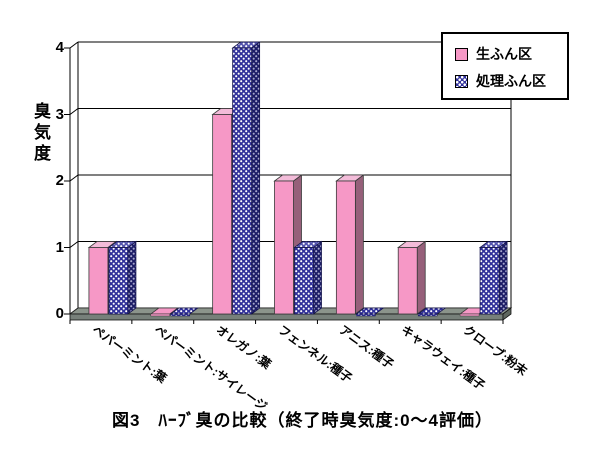 The image size is (605, 459). What do you see at coordinates (302, 420) in the screenshot?
I see `figure-caption: 図3 ﾊｰﾌﾞ臭の比較（終了時臭気度:0～4評価）` at bounding box center [302, 420].